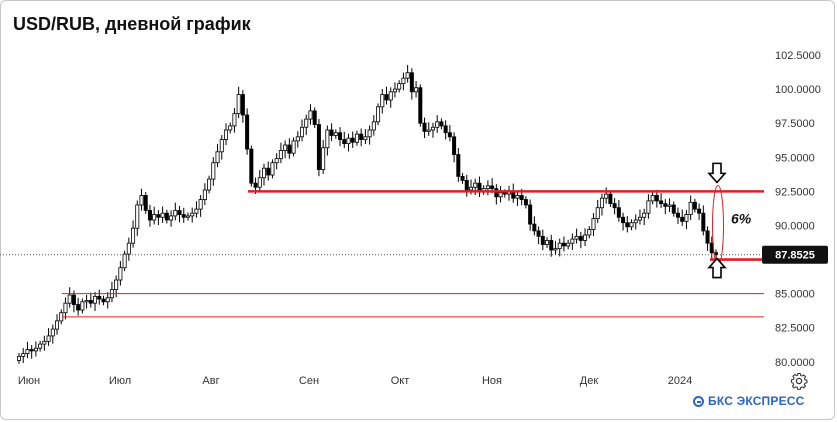 The width and height of the screenshot is (837, 422). What do you see at coordinates (120, 381) in the screenshot?
I see `x-tick-label: Июл` at bounding box center [120, 381].